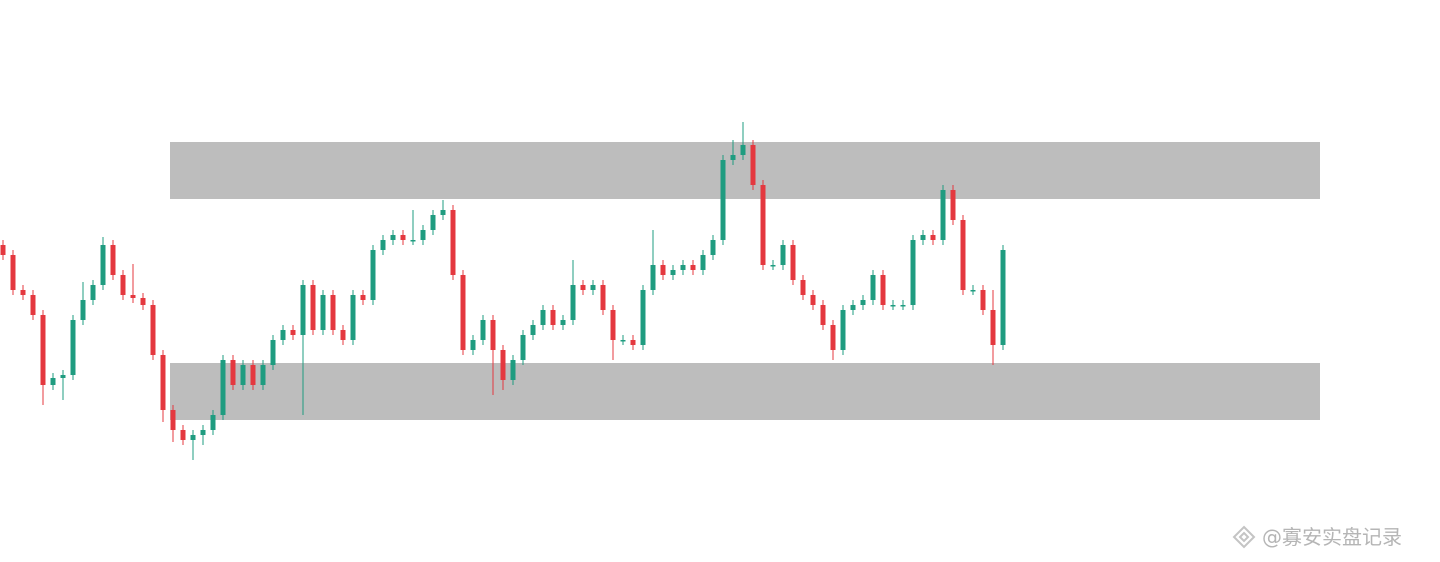  Describe the element at coordinates (1332, 537) in the screenshot. I see `watermark: @寡安实盘记录` at that location.